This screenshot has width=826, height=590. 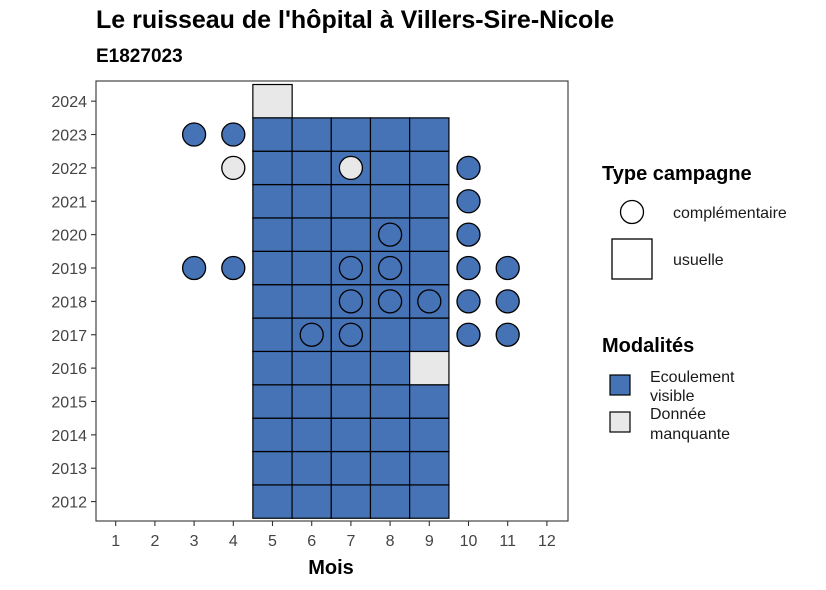 What do you see at coordinates (194, 268) in the screenshot?
I see `circle-3-2019` at bounding box center [194, 268].